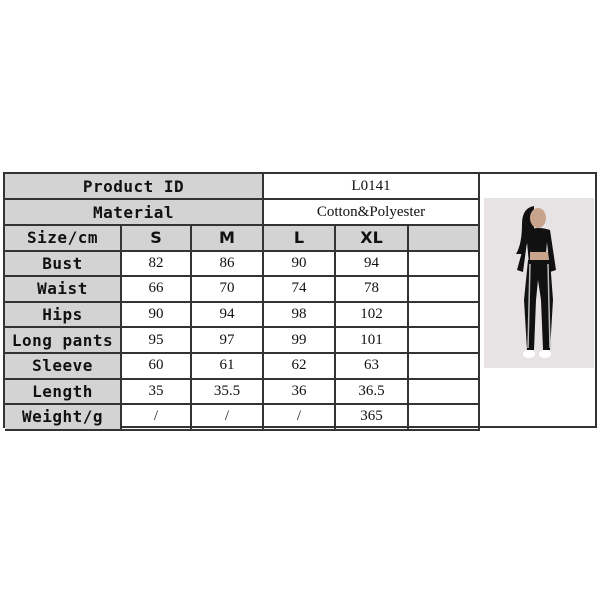 Image resolution: width=600 pixels, height=600 pixels. What do you see at coordinates (300, 290) in the screenshot?
I see `measurement-cell: 74` at bounding box center [300, 290].